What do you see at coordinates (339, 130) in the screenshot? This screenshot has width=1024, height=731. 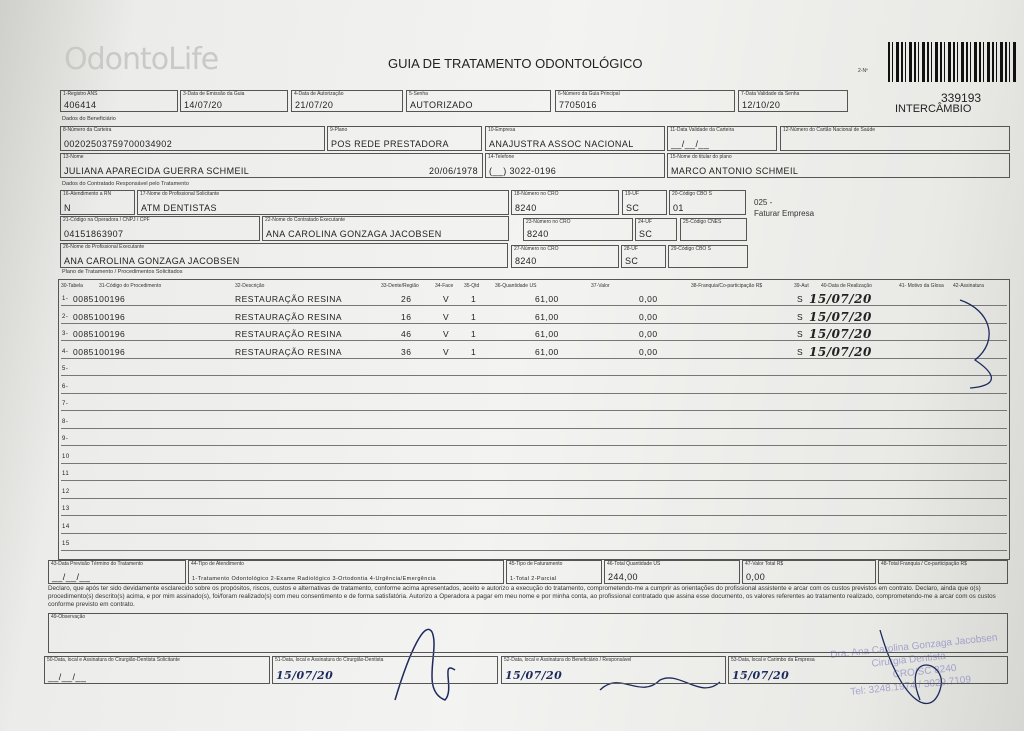 I see `field-label: 9-Plano` at bounding box center [339, 130].